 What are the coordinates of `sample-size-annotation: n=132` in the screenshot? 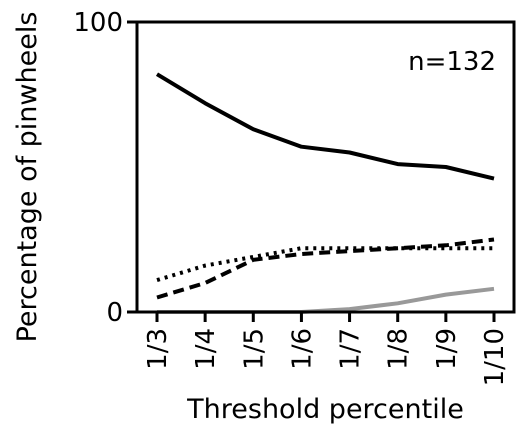 It's located at (452, 62).